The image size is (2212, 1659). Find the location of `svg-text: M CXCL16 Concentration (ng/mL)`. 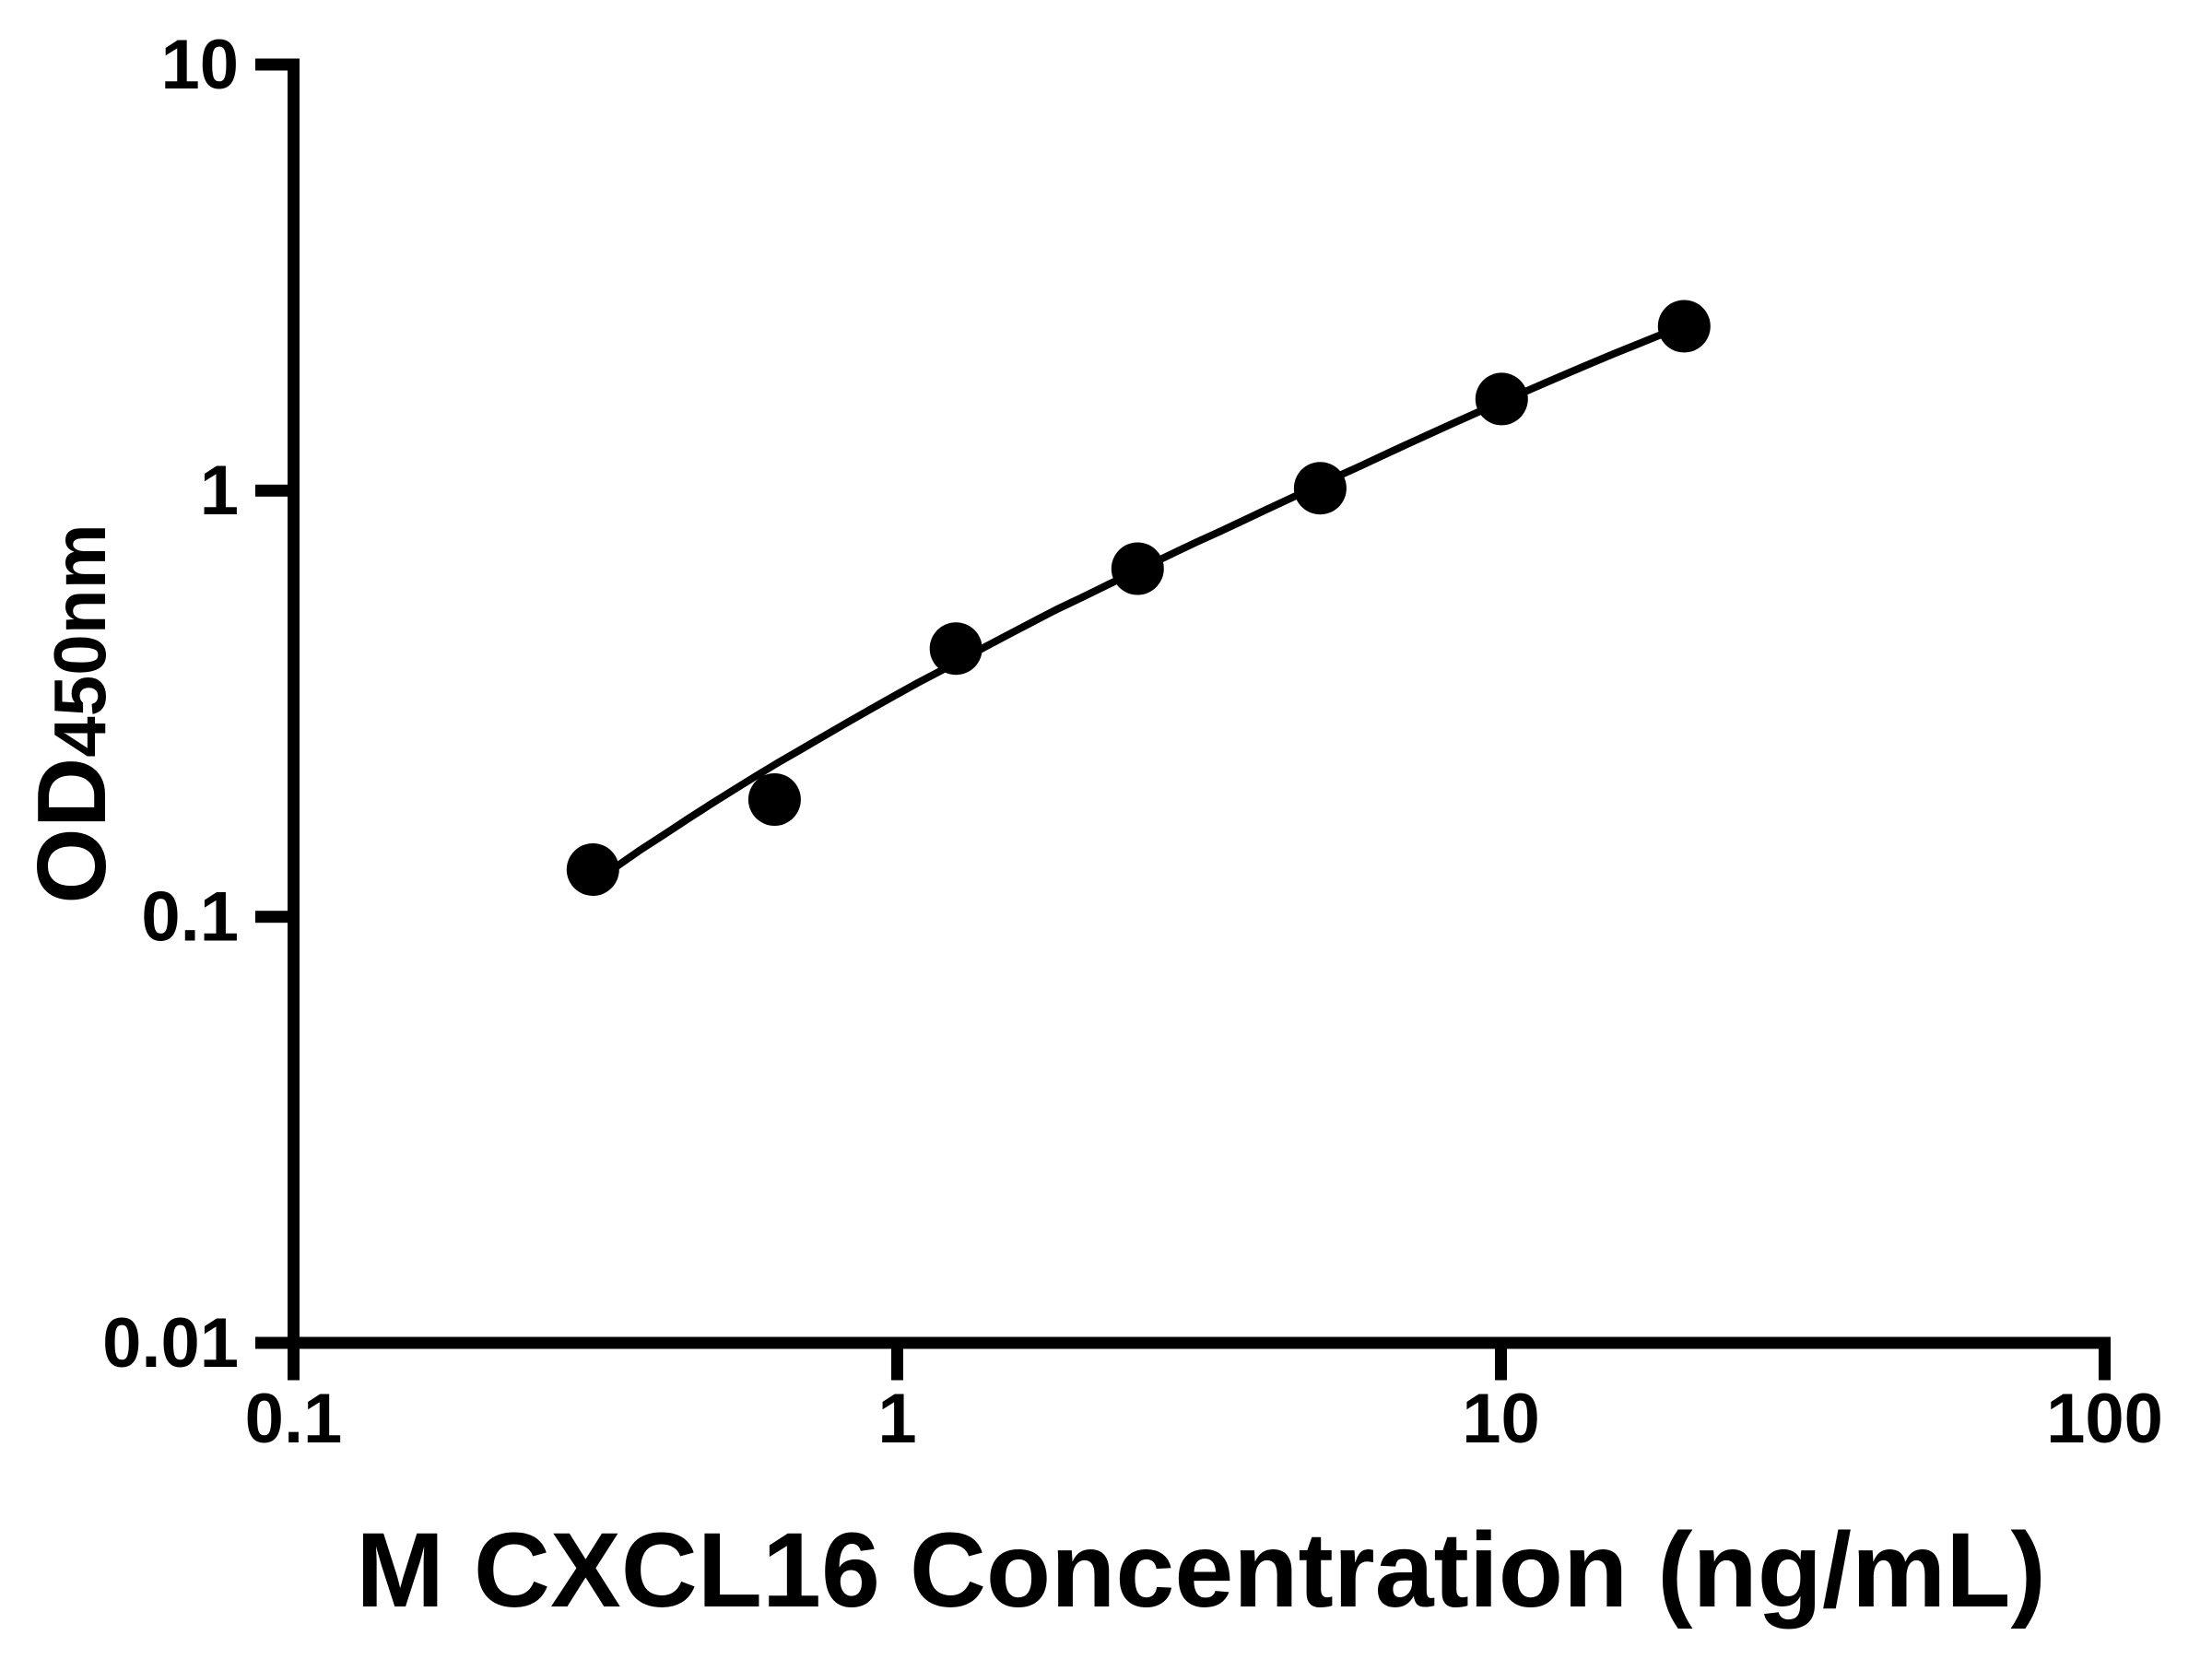

svg-text: M CXCL16 Concentration (ng/mL) is located at coordinates (1201, 1571).